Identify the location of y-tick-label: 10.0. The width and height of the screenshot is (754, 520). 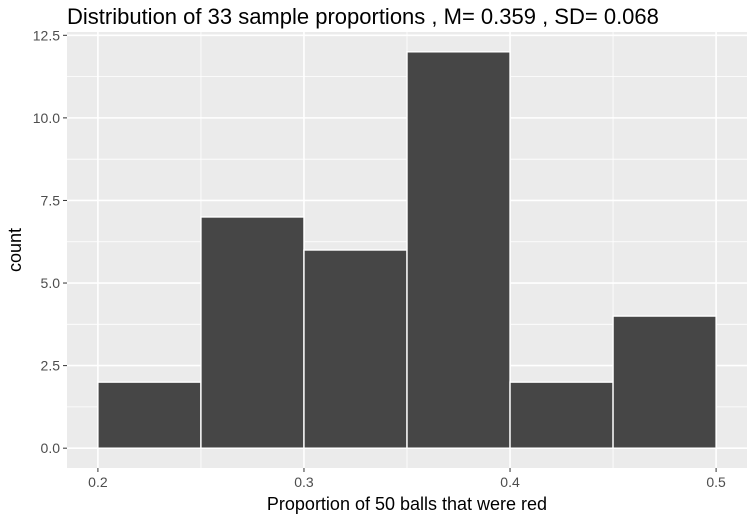
(46, 118).